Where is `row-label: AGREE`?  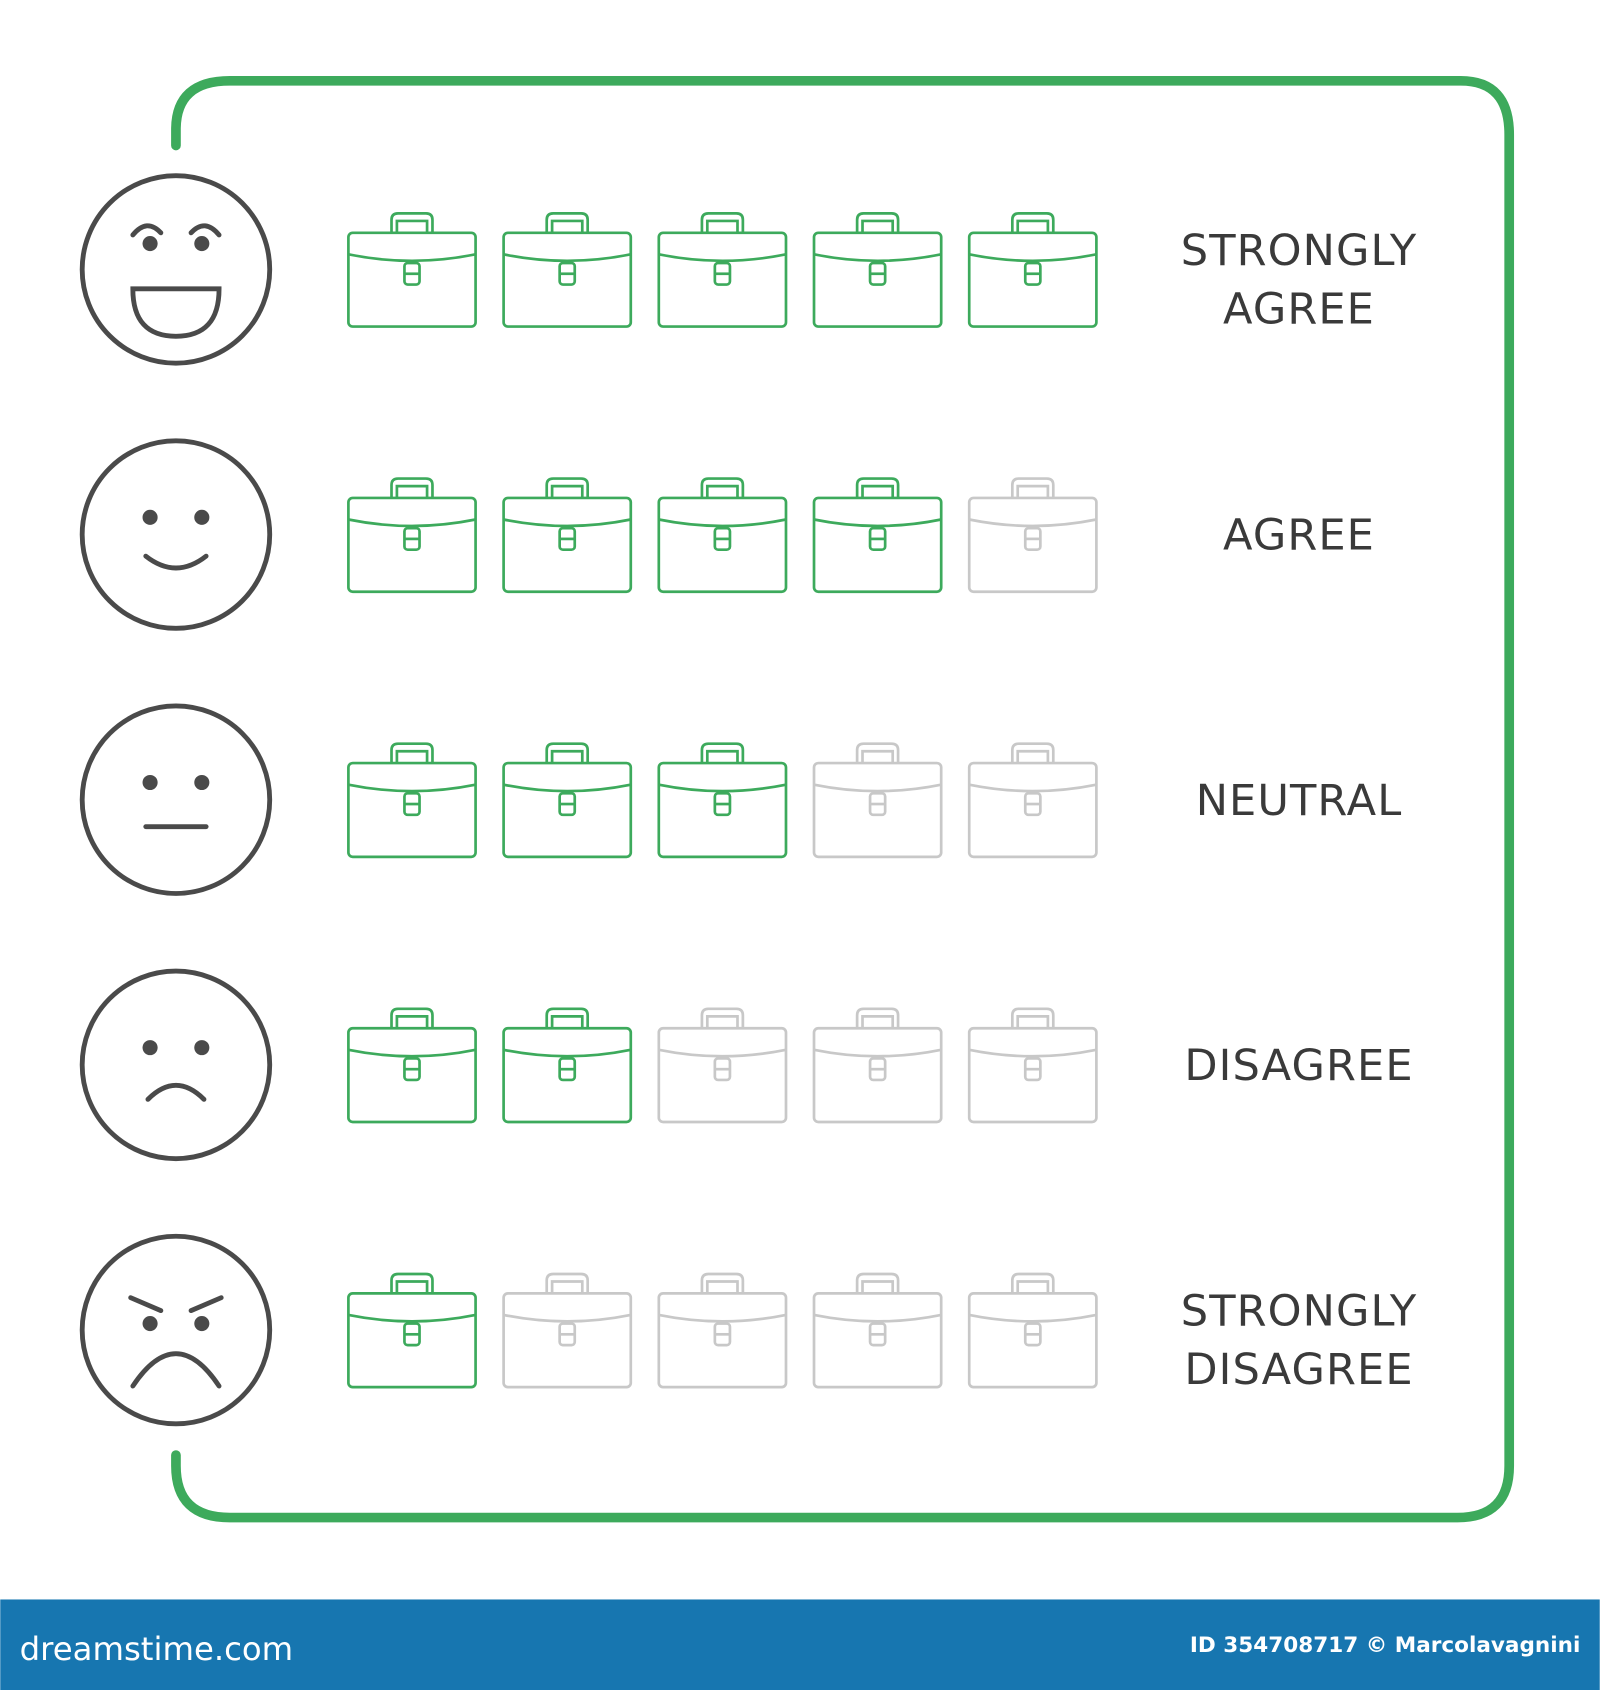 row-label: AGREE is located at coordinates (1299, 536).